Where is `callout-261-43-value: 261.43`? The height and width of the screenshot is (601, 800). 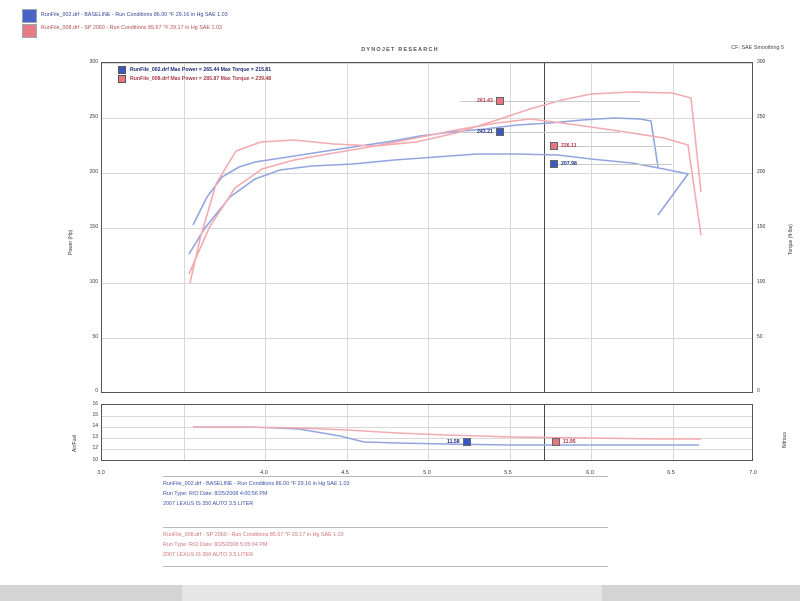 callout-261-43-value: 261.43 is located at coordinates (485, 101).